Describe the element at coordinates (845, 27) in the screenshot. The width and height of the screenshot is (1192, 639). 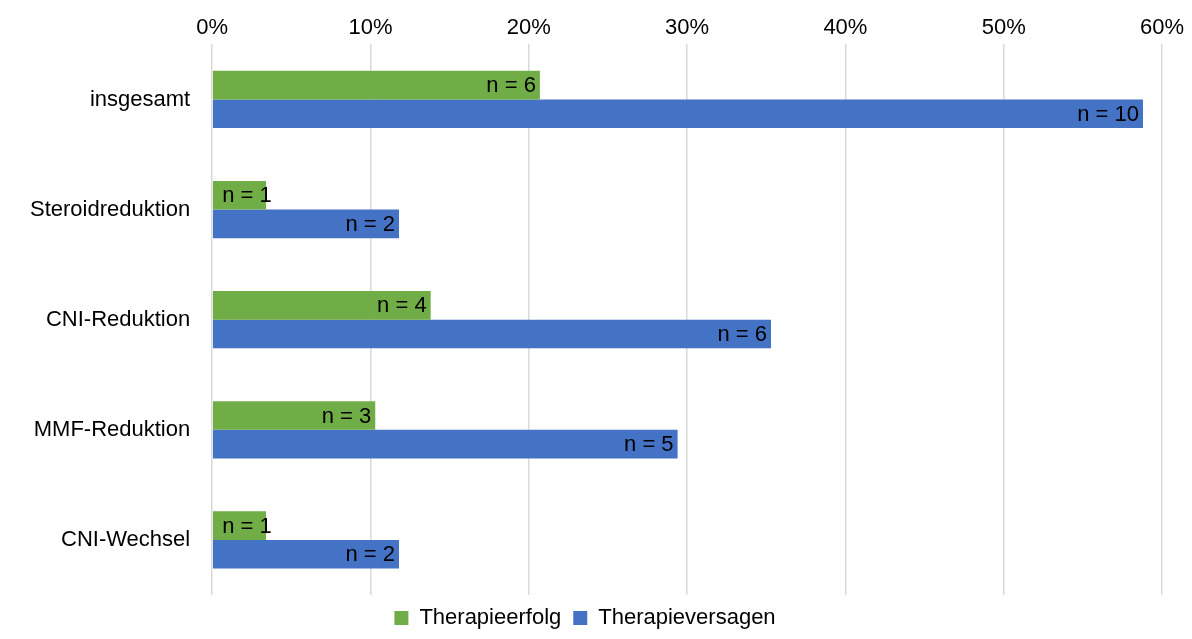
I see `x-tick-label: 40%` at that location.